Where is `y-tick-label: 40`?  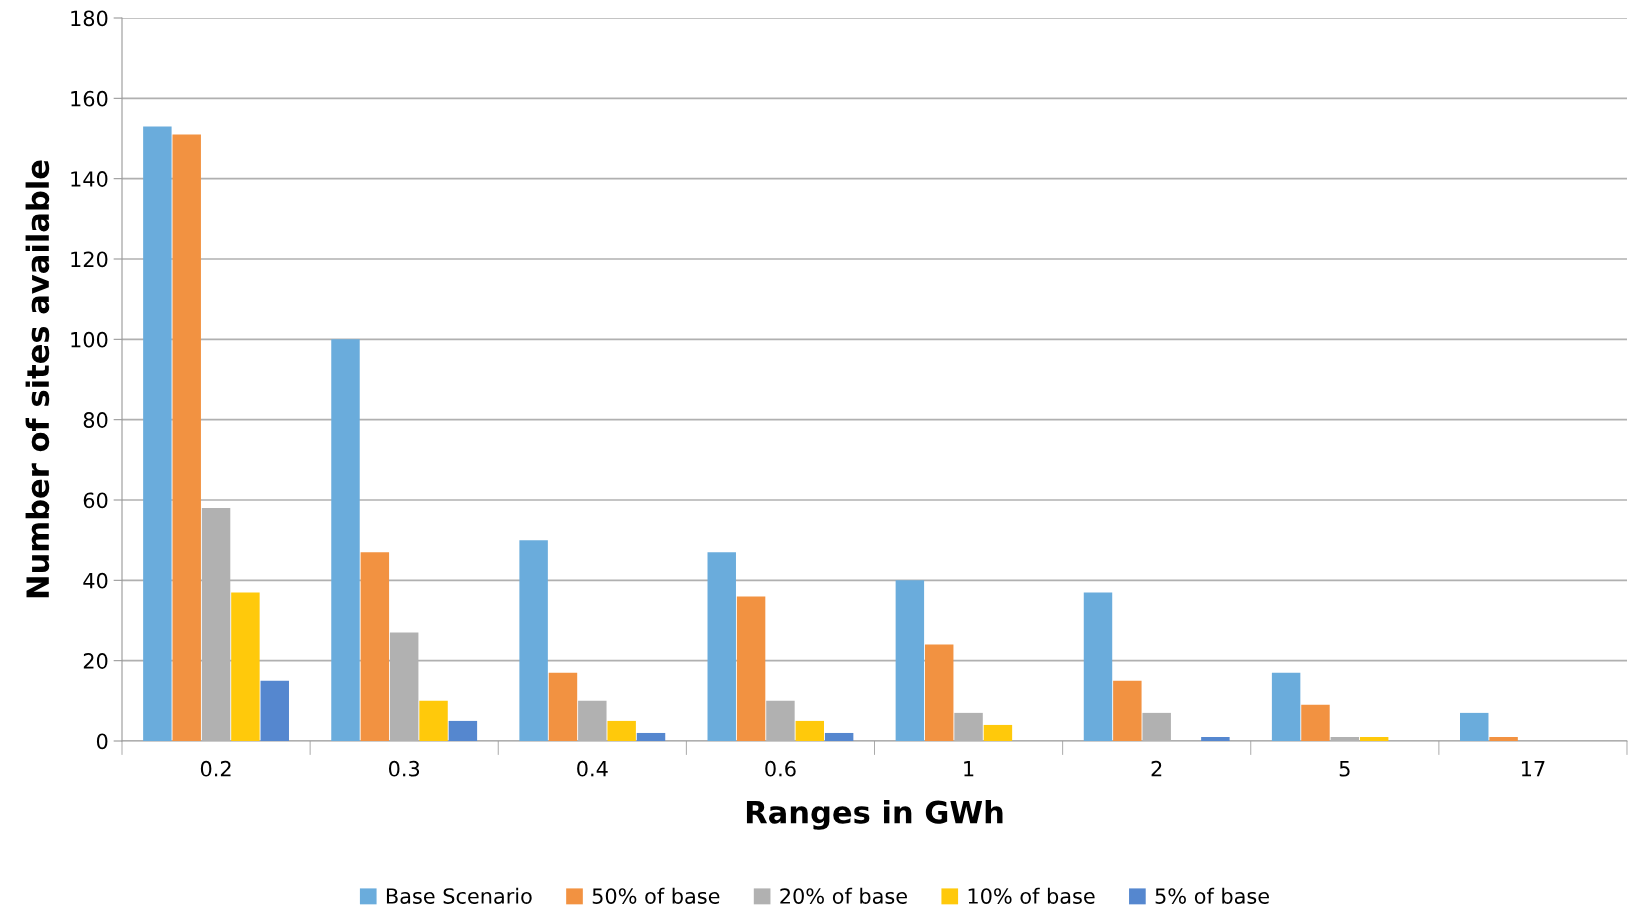
y-tick-label: 40 is located at coordinates (95, 580).